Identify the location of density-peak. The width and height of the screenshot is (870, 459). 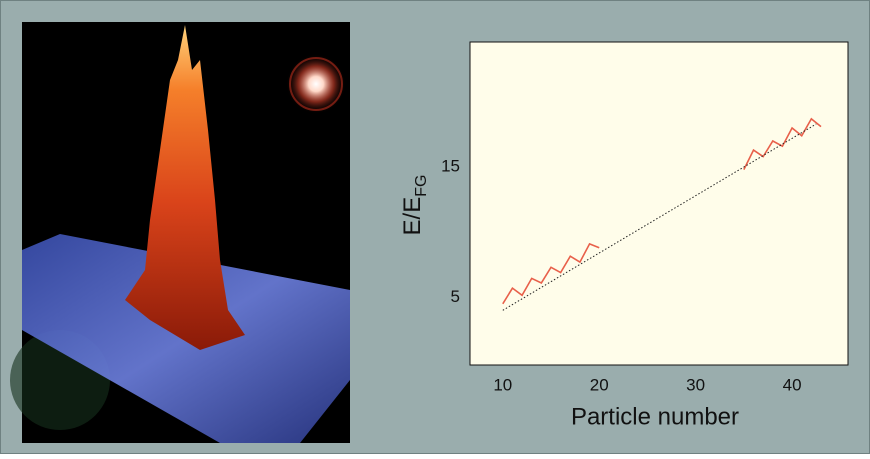
(185, 187).